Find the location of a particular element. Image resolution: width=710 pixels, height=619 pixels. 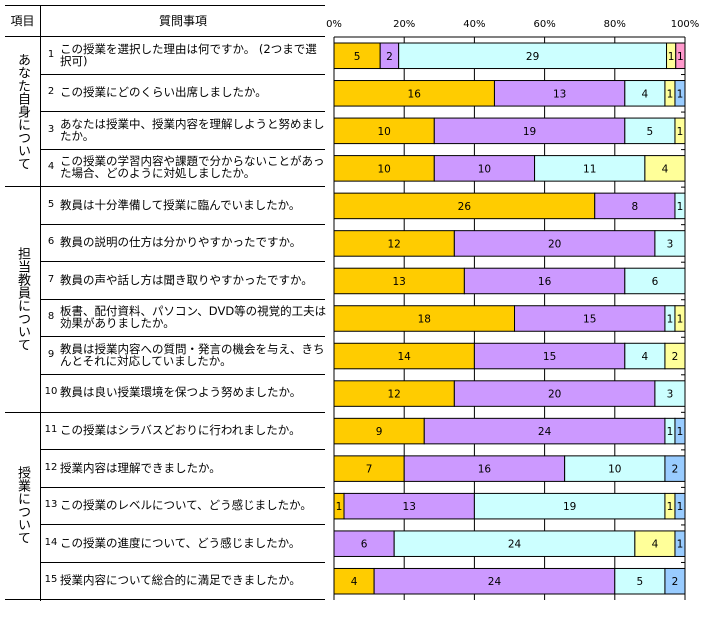

question-text: 授業内容は理解できましたか。 is located at coordinates (140, 467).